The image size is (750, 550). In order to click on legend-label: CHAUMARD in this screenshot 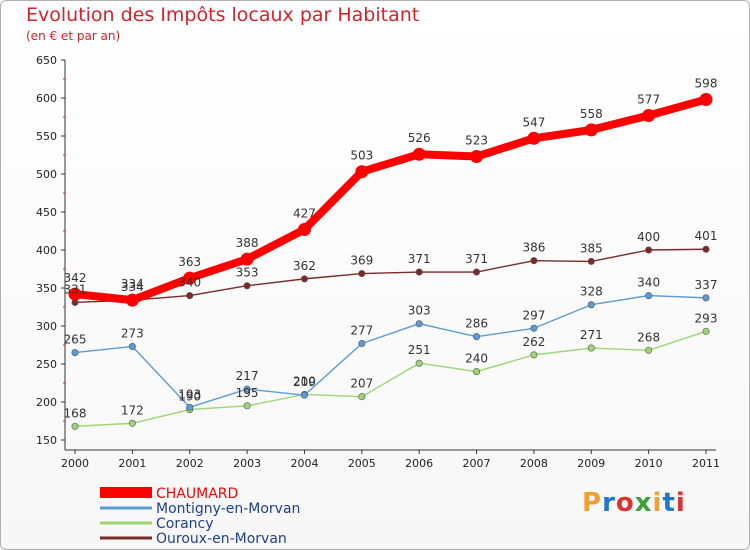, I will do `click(197, 494)`.